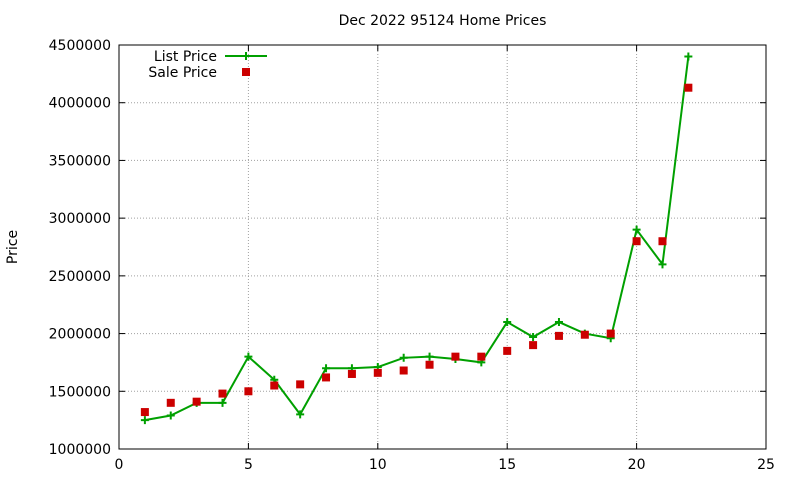  What do you see at coordinates (248, 465) in the screenshot?
I see `x-tick-label: 5` at bounding box center [248, 465].